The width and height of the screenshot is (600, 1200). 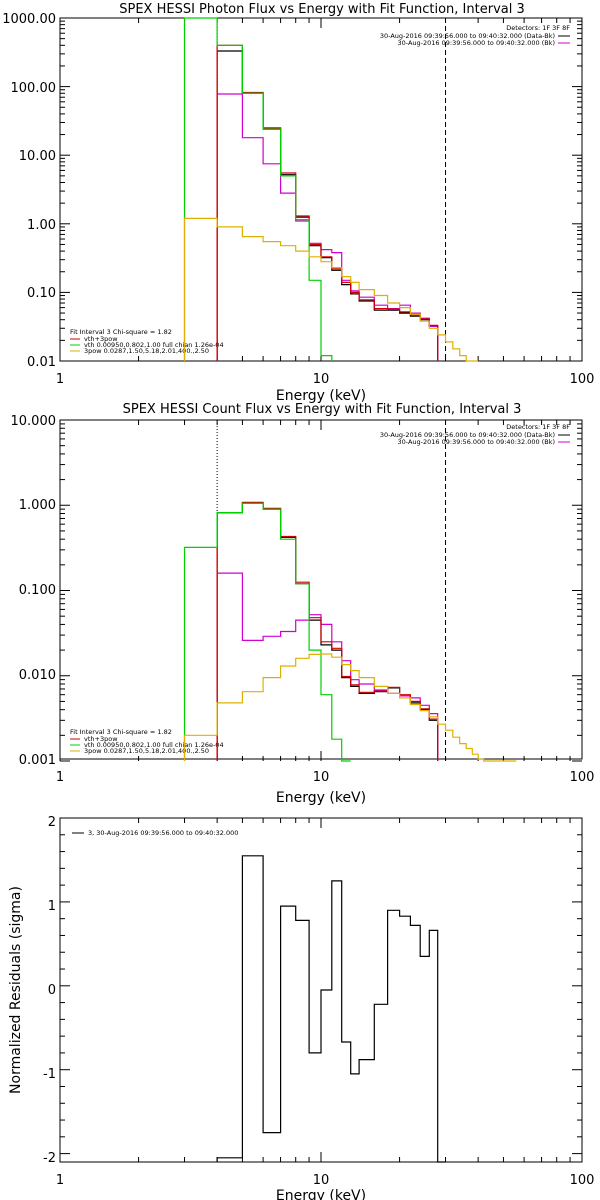 I want to click on y-tick-label: 1.000, so click(x=37, y=505).